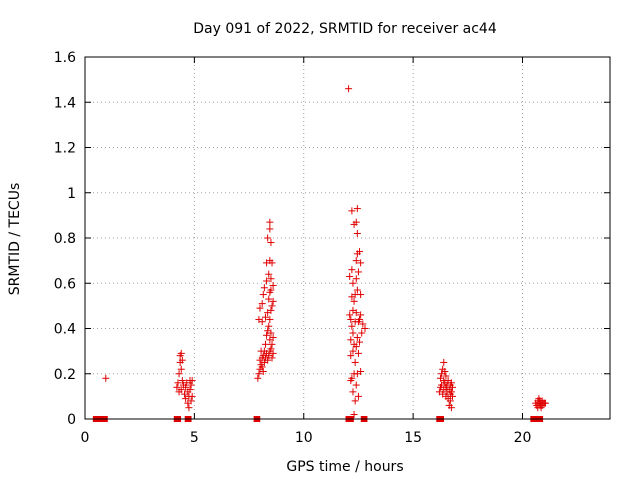 This screenshot has height=480, width=640. I want to click on y-tick-label: 1, so click(71, 194).